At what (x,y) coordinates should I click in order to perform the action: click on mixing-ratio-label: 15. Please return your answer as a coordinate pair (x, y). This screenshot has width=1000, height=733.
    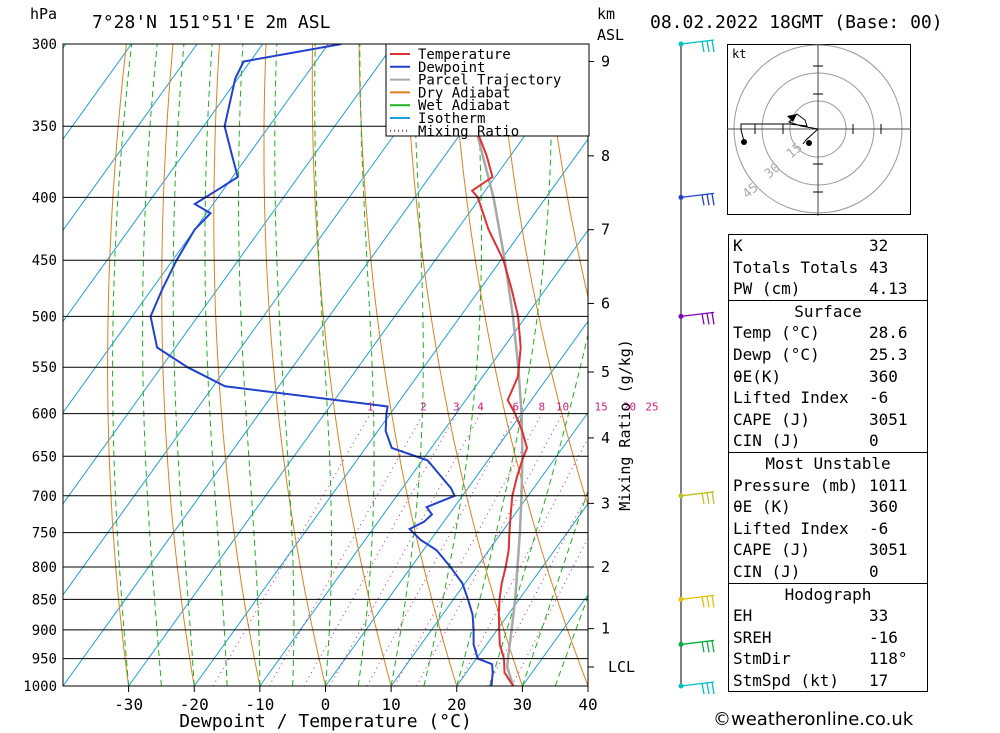
    Looking at the image, I should click on (601, 407).